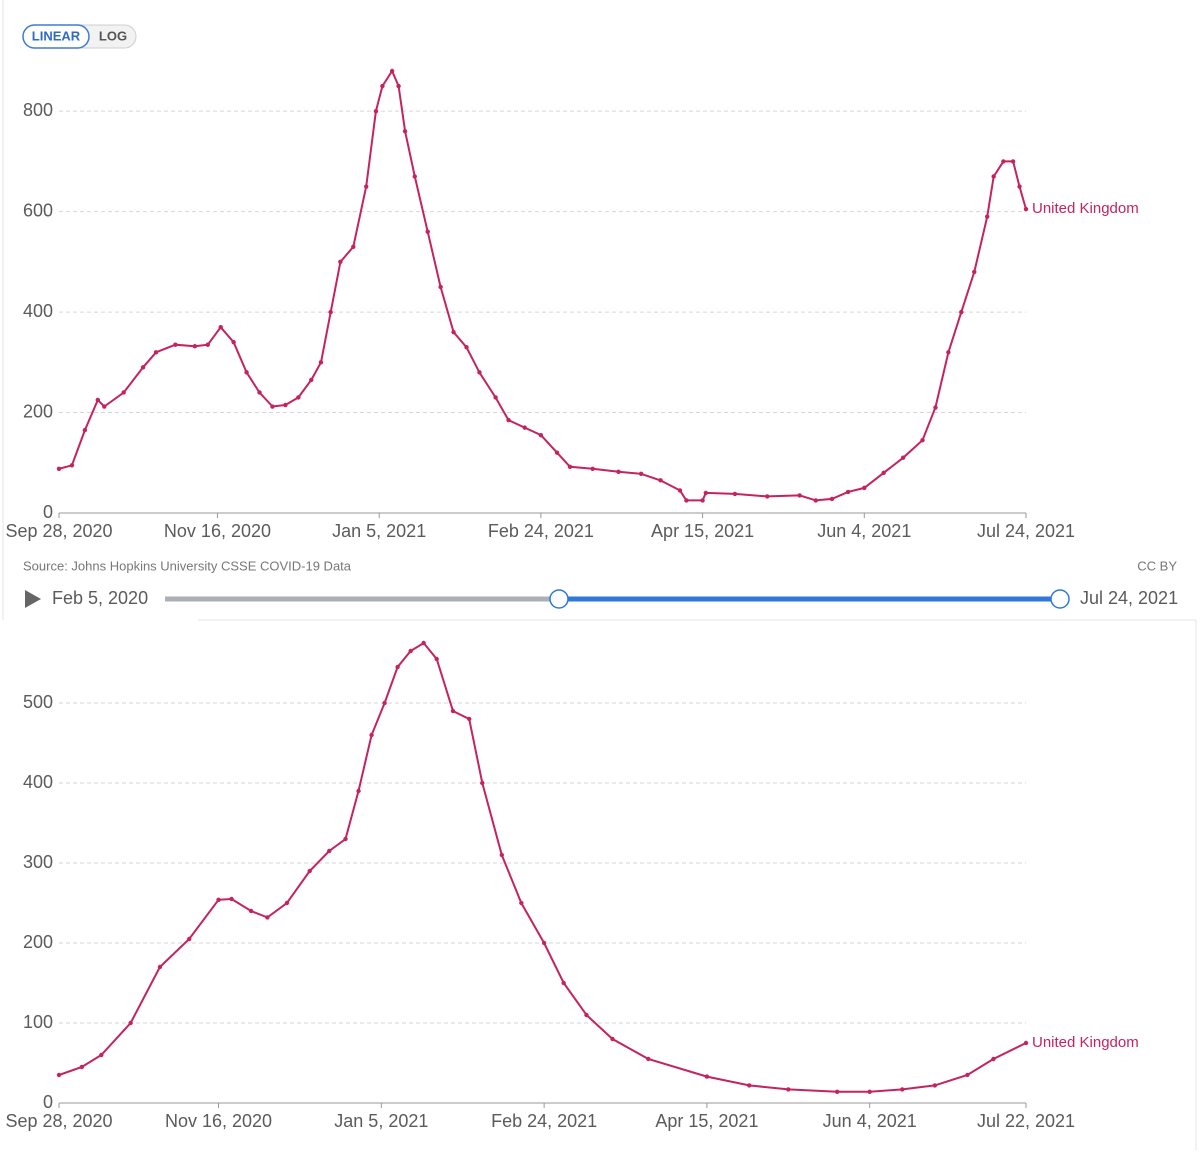 The width and height of the screenshot is (1200, 1173). What do you see at coordinates (541, 531) in the screenshot?
I see `x-tick-label: Feb 24, 2021` at bounding box center [541, 531].